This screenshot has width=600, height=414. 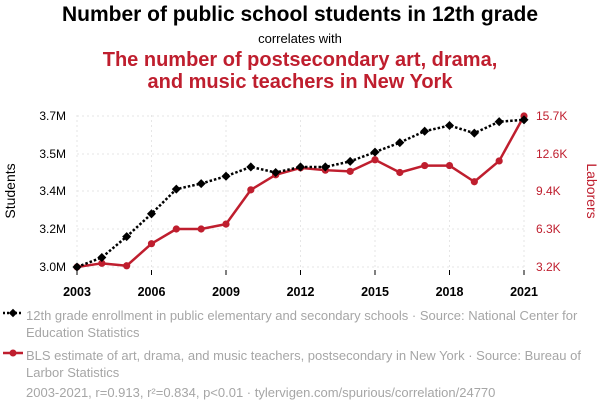 I want to click on x-tick-label: 2006, so click(x=152, y=292).